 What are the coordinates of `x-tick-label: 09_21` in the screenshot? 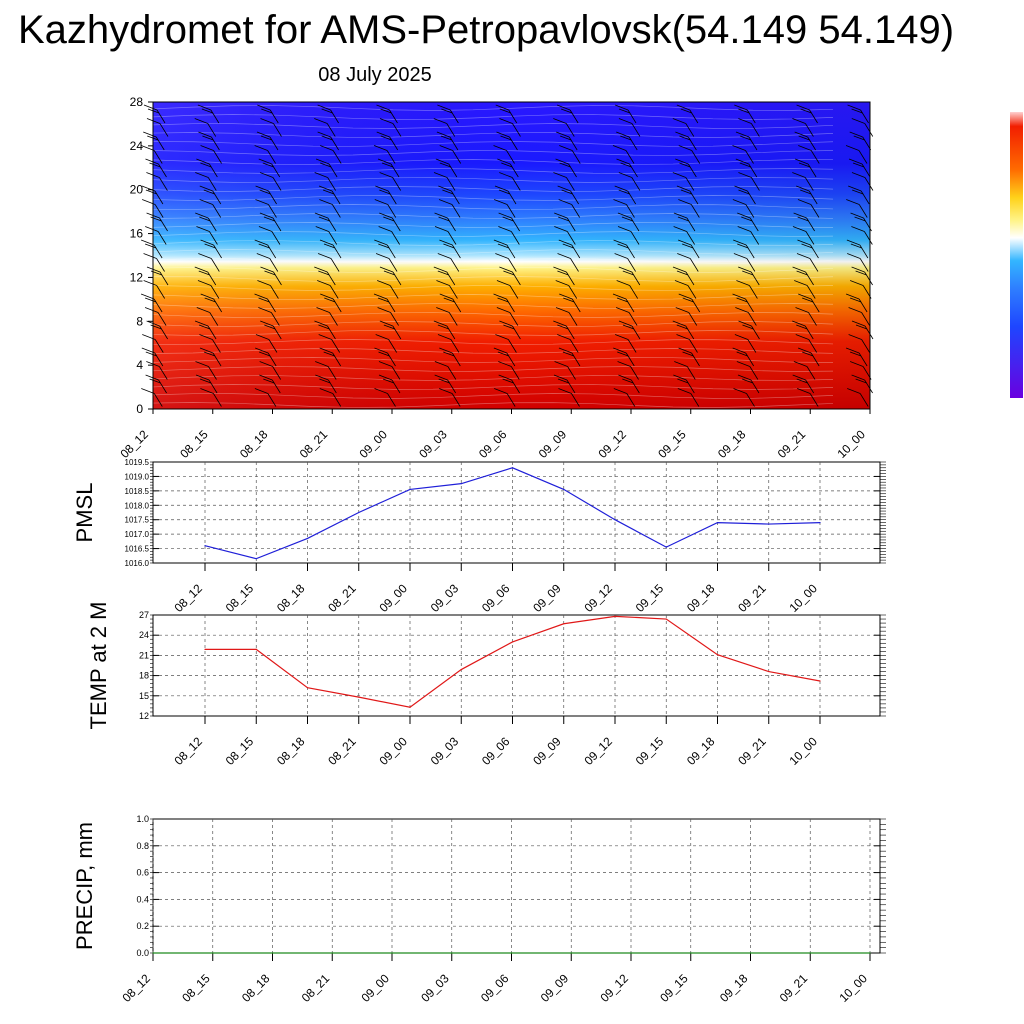 It's located at (752, 751).